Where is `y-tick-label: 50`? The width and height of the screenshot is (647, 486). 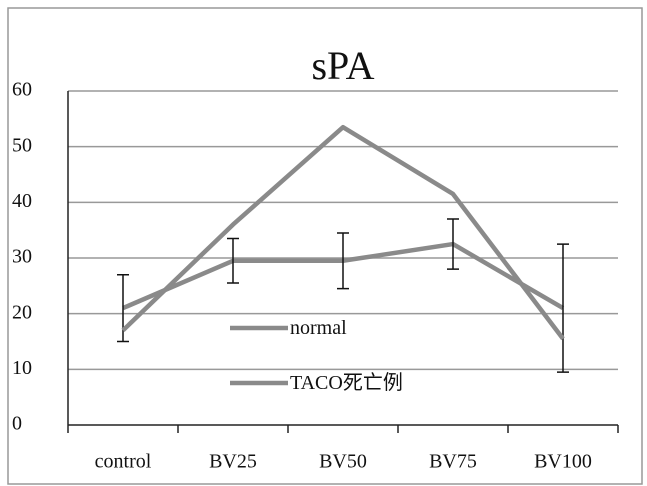
y-tick-label: 50 is located at coordinates (22, 145).